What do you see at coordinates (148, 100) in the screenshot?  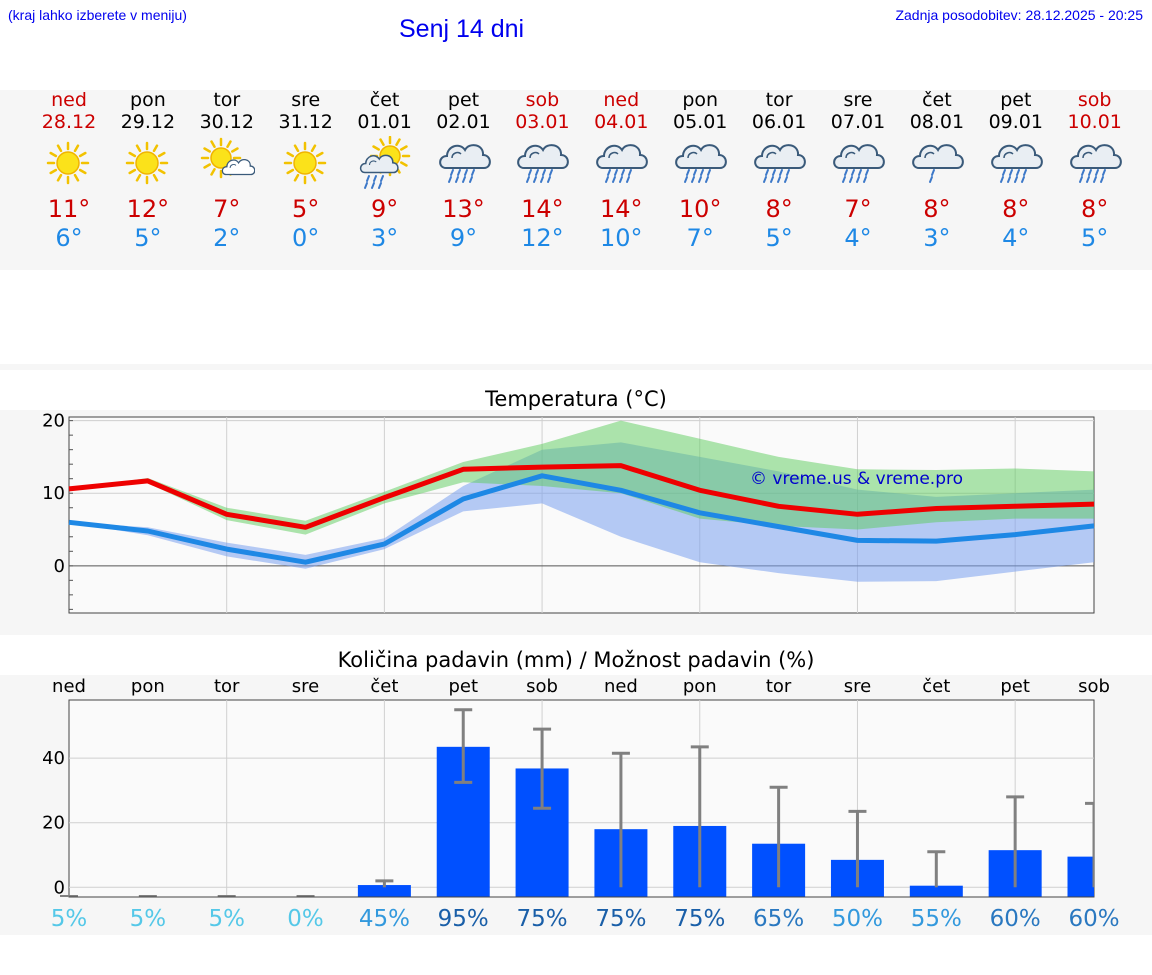 I see `day-name: pon` at bounding box center [148, 100].